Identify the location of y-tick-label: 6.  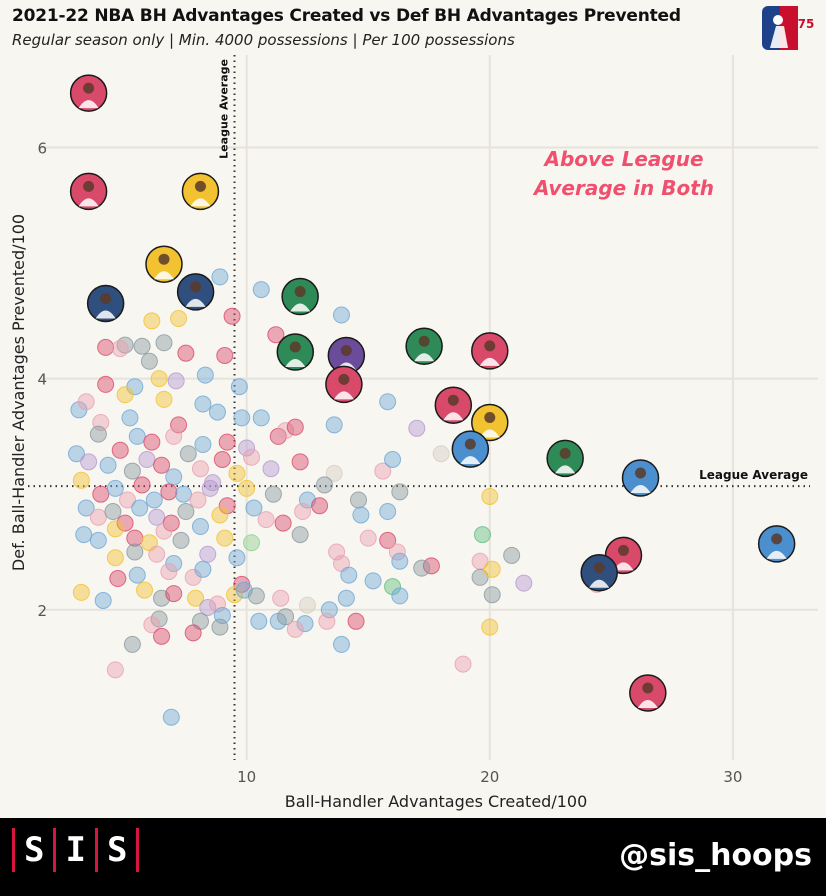
(42, 148).